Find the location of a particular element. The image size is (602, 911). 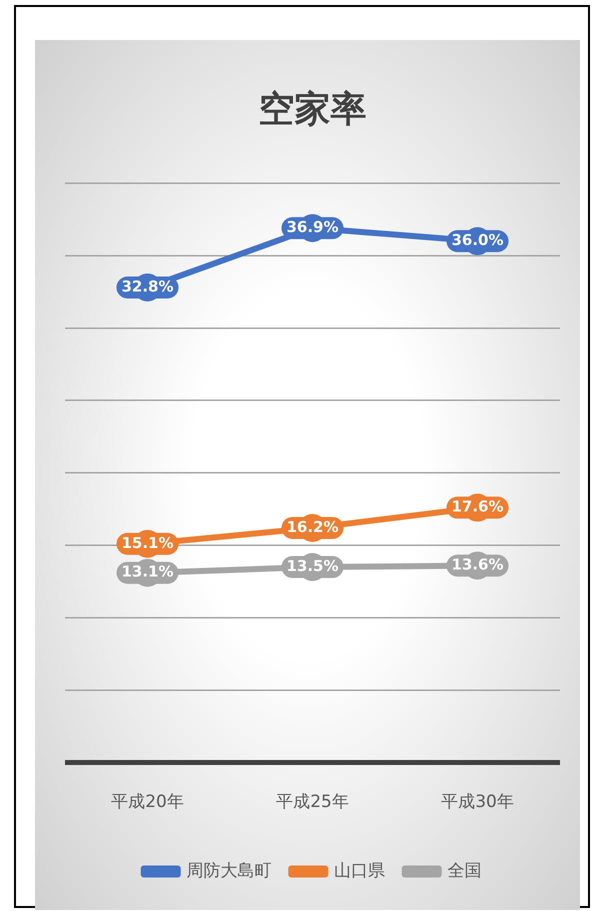

legend-label: 山口県 is located at coordinates (359, 870).